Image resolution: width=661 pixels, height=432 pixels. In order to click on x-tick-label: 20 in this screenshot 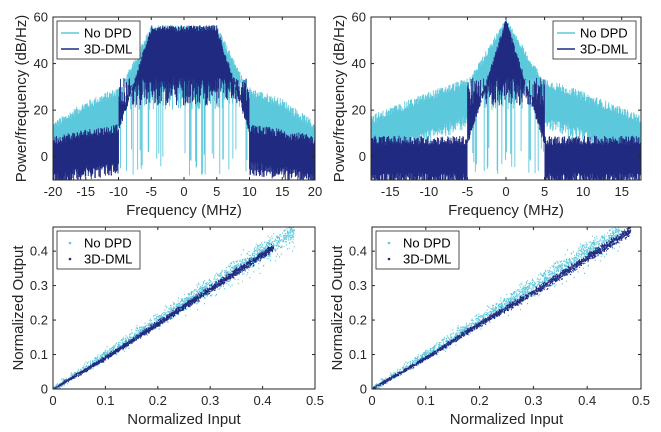, I will do `click(315, 191)`.